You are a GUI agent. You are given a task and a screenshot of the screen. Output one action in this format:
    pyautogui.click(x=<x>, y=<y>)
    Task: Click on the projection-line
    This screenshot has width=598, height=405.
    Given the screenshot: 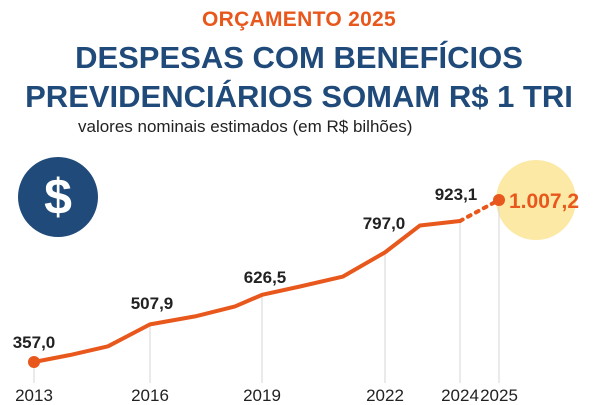 What is the action you would take?
    pyautogui.click(x=479, y=210)
    